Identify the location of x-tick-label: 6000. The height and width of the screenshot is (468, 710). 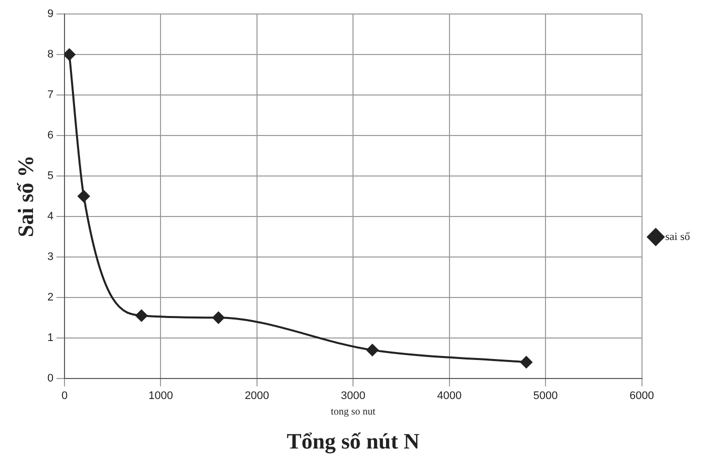
(642, 396).